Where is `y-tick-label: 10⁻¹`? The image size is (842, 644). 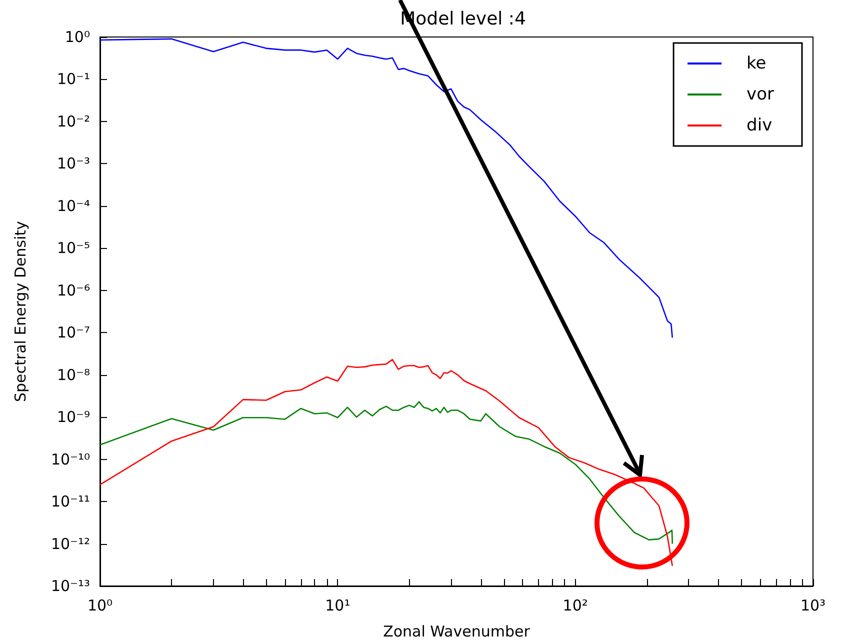 y-tick-label: 10⁻¹ is located at coordinates (73, 79).